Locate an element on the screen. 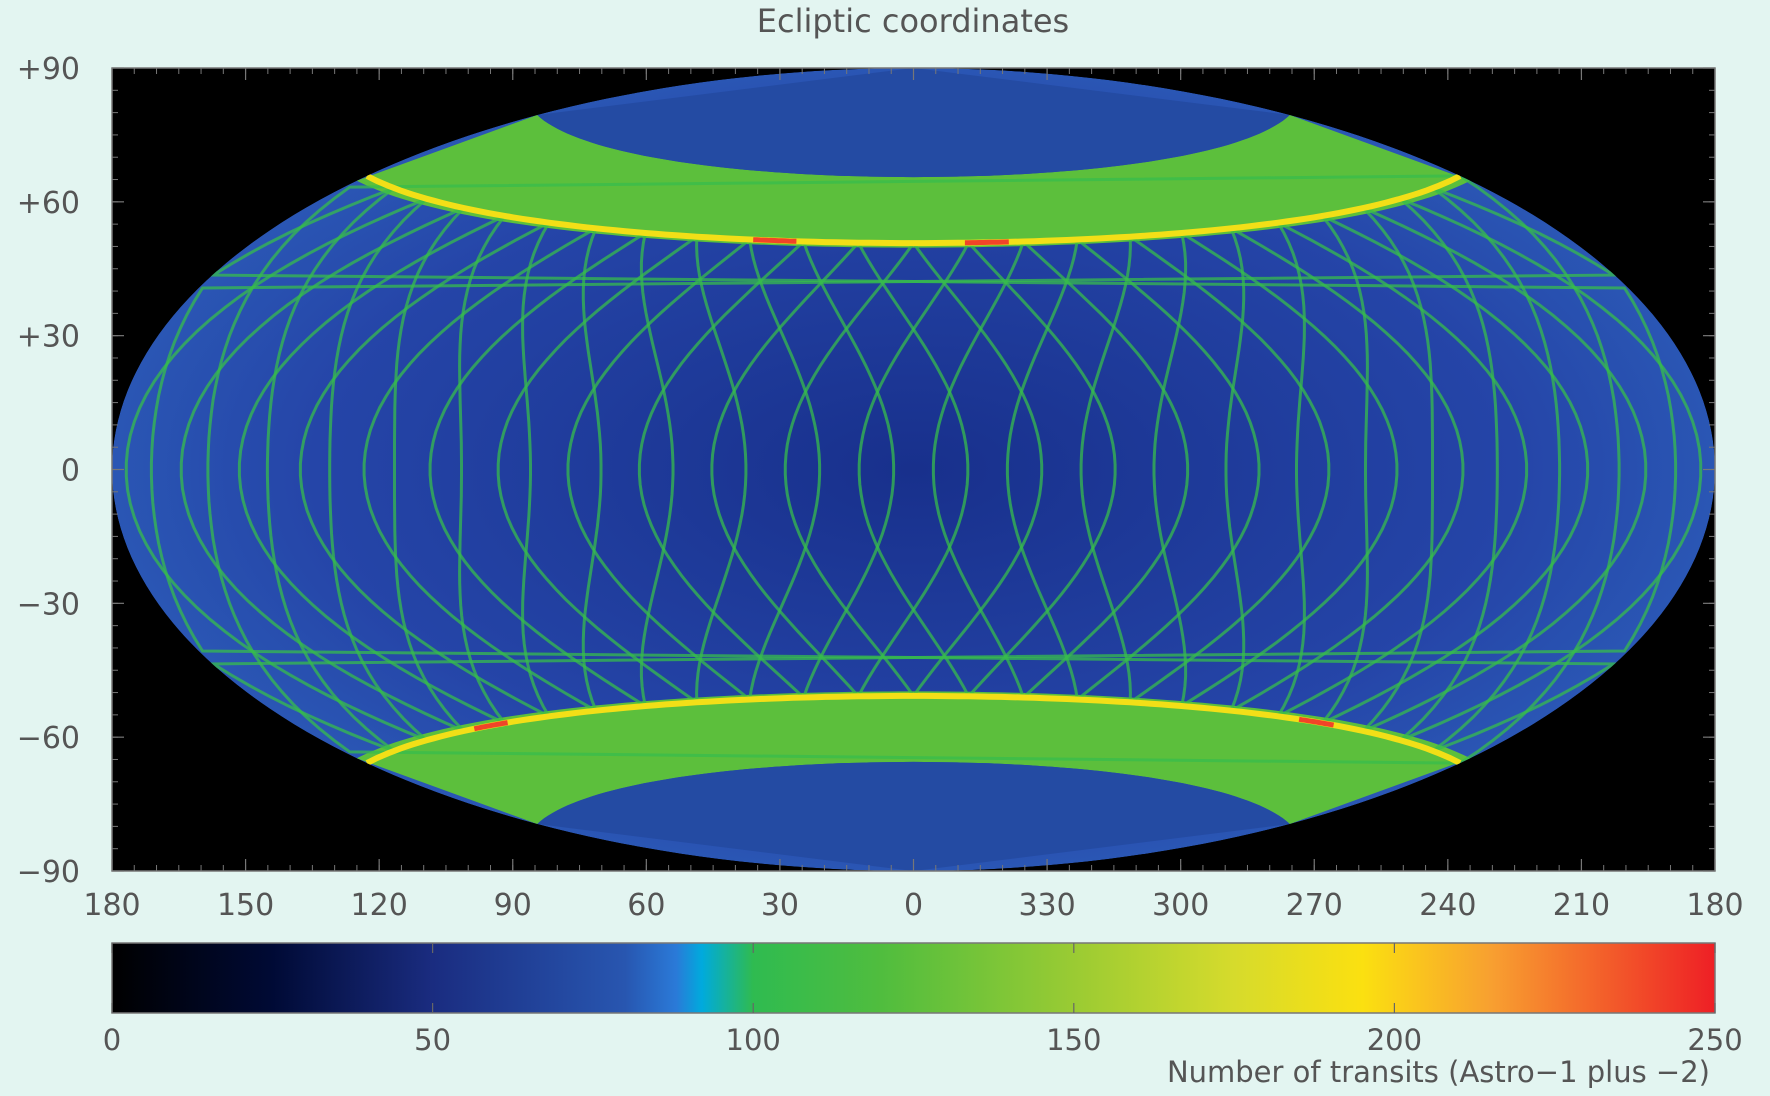  colorbar-tick-label: 150 is located at coordinates (1073, 1040).